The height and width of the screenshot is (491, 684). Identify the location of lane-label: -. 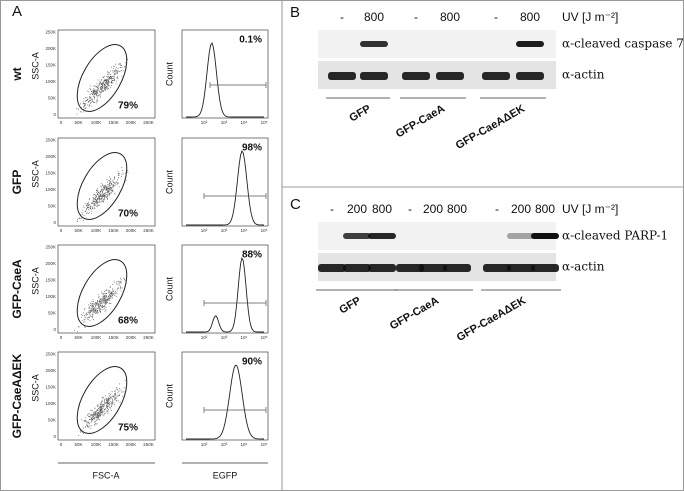
(342, 17).